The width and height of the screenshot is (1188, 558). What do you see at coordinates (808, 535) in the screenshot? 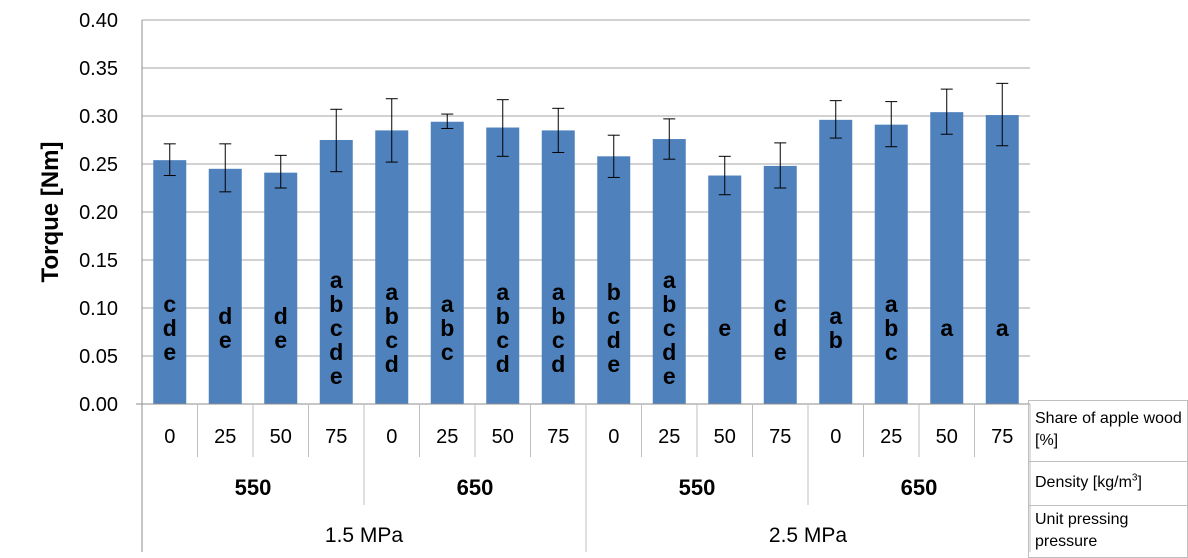
I see `pressure-group-label: 2.5 MPa` at bounding box center [808, 535].